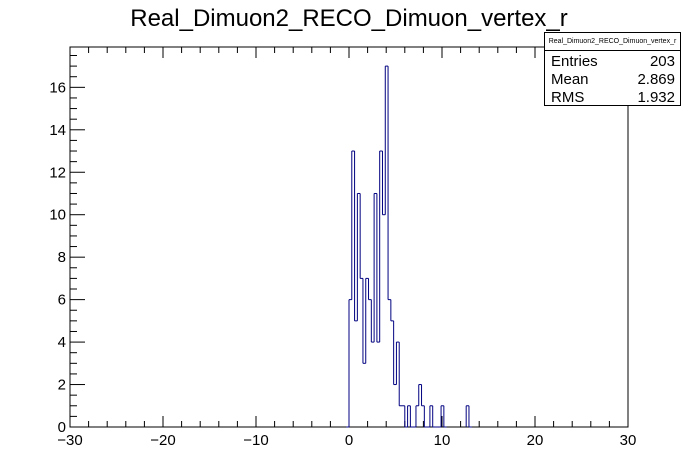 The width and height of the screenshot is (698, 474). Describe the element at coordinates (656, 97) in the screenshot. I see `stats-value: 1.932` at that location.